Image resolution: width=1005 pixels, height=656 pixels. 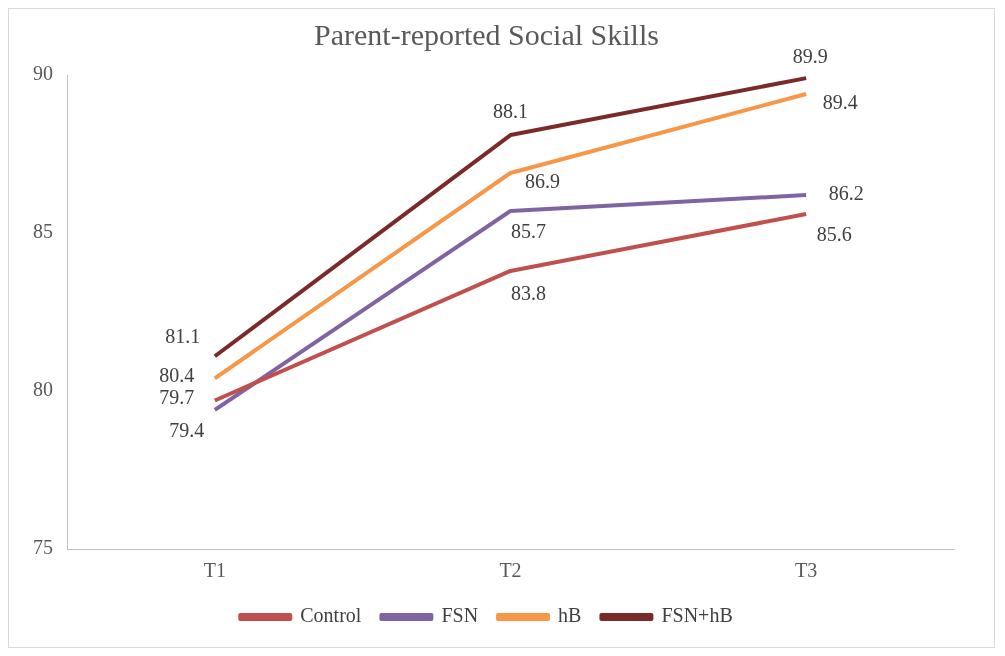 I want to click on x-tick-label: T2, so click(x=510, y=570).